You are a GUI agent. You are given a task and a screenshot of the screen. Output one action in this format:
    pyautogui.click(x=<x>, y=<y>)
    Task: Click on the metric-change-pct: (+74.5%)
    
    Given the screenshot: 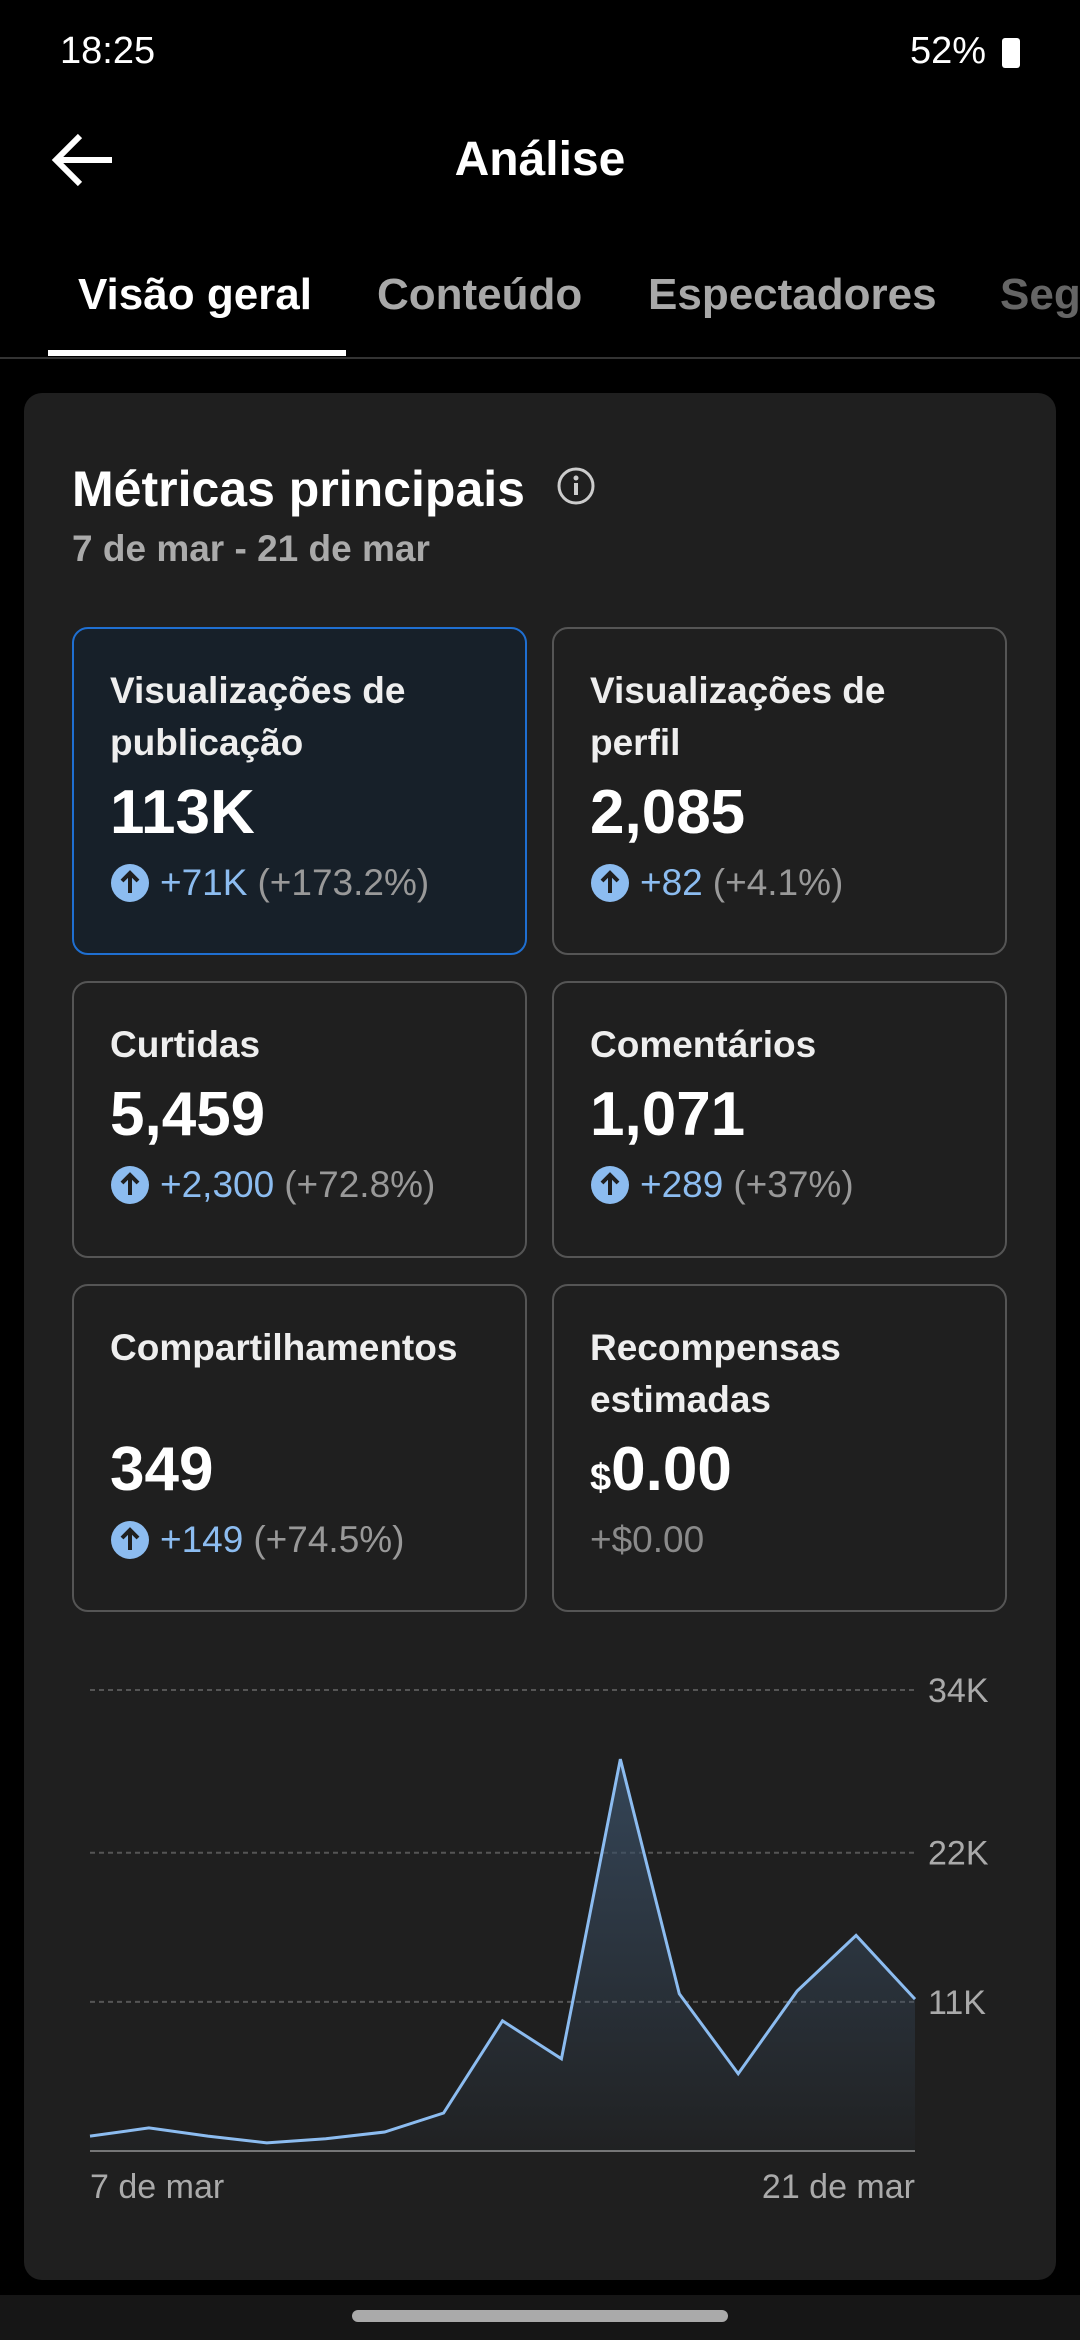 What is the action you would take?
    pyautogui.click(x=329, y=1539)
    